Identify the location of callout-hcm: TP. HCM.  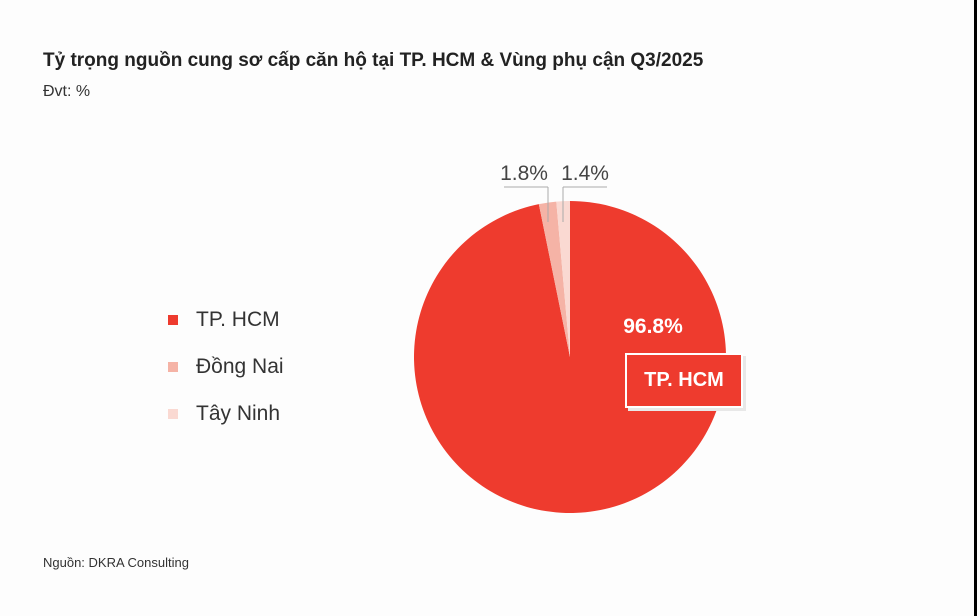
(684, 380).